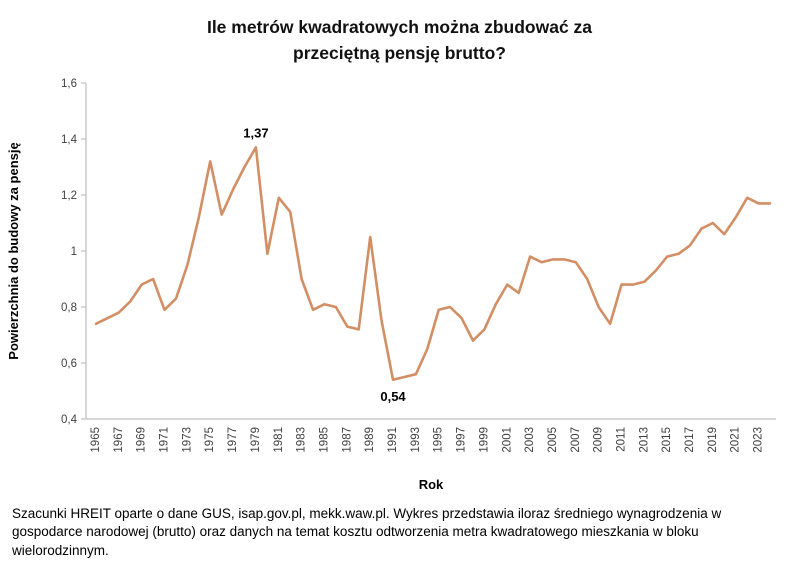 Image resolution: width=799 pixels, height=575 pixels. I want to click on y-tick-label: 0,6, so click(69, 364).